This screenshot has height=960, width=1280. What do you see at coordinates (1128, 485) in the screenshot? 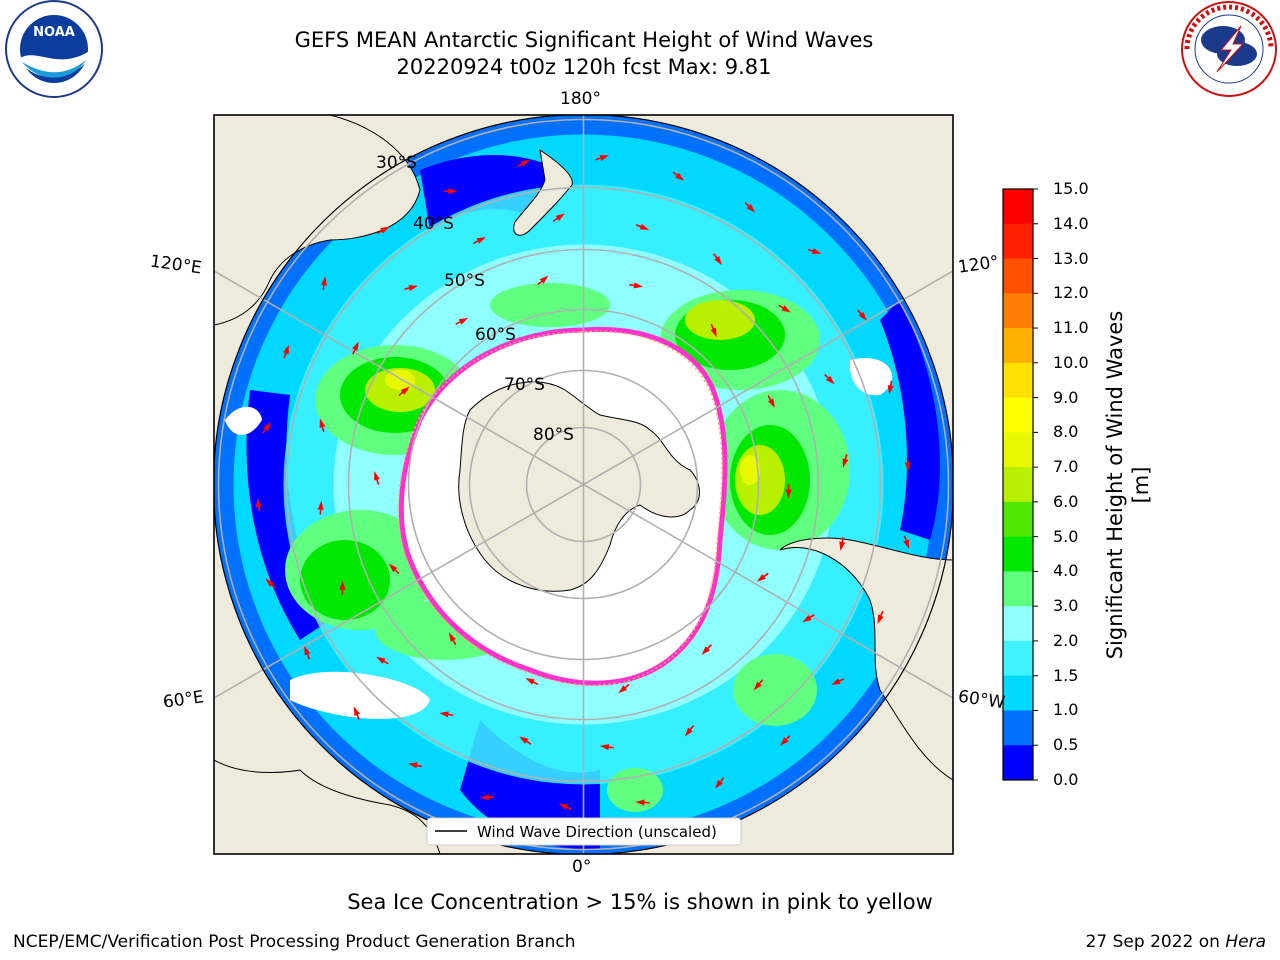
I see `colorbar-title: Significant Height of Wind Waves [m]` at bounding box center [1128, 485].